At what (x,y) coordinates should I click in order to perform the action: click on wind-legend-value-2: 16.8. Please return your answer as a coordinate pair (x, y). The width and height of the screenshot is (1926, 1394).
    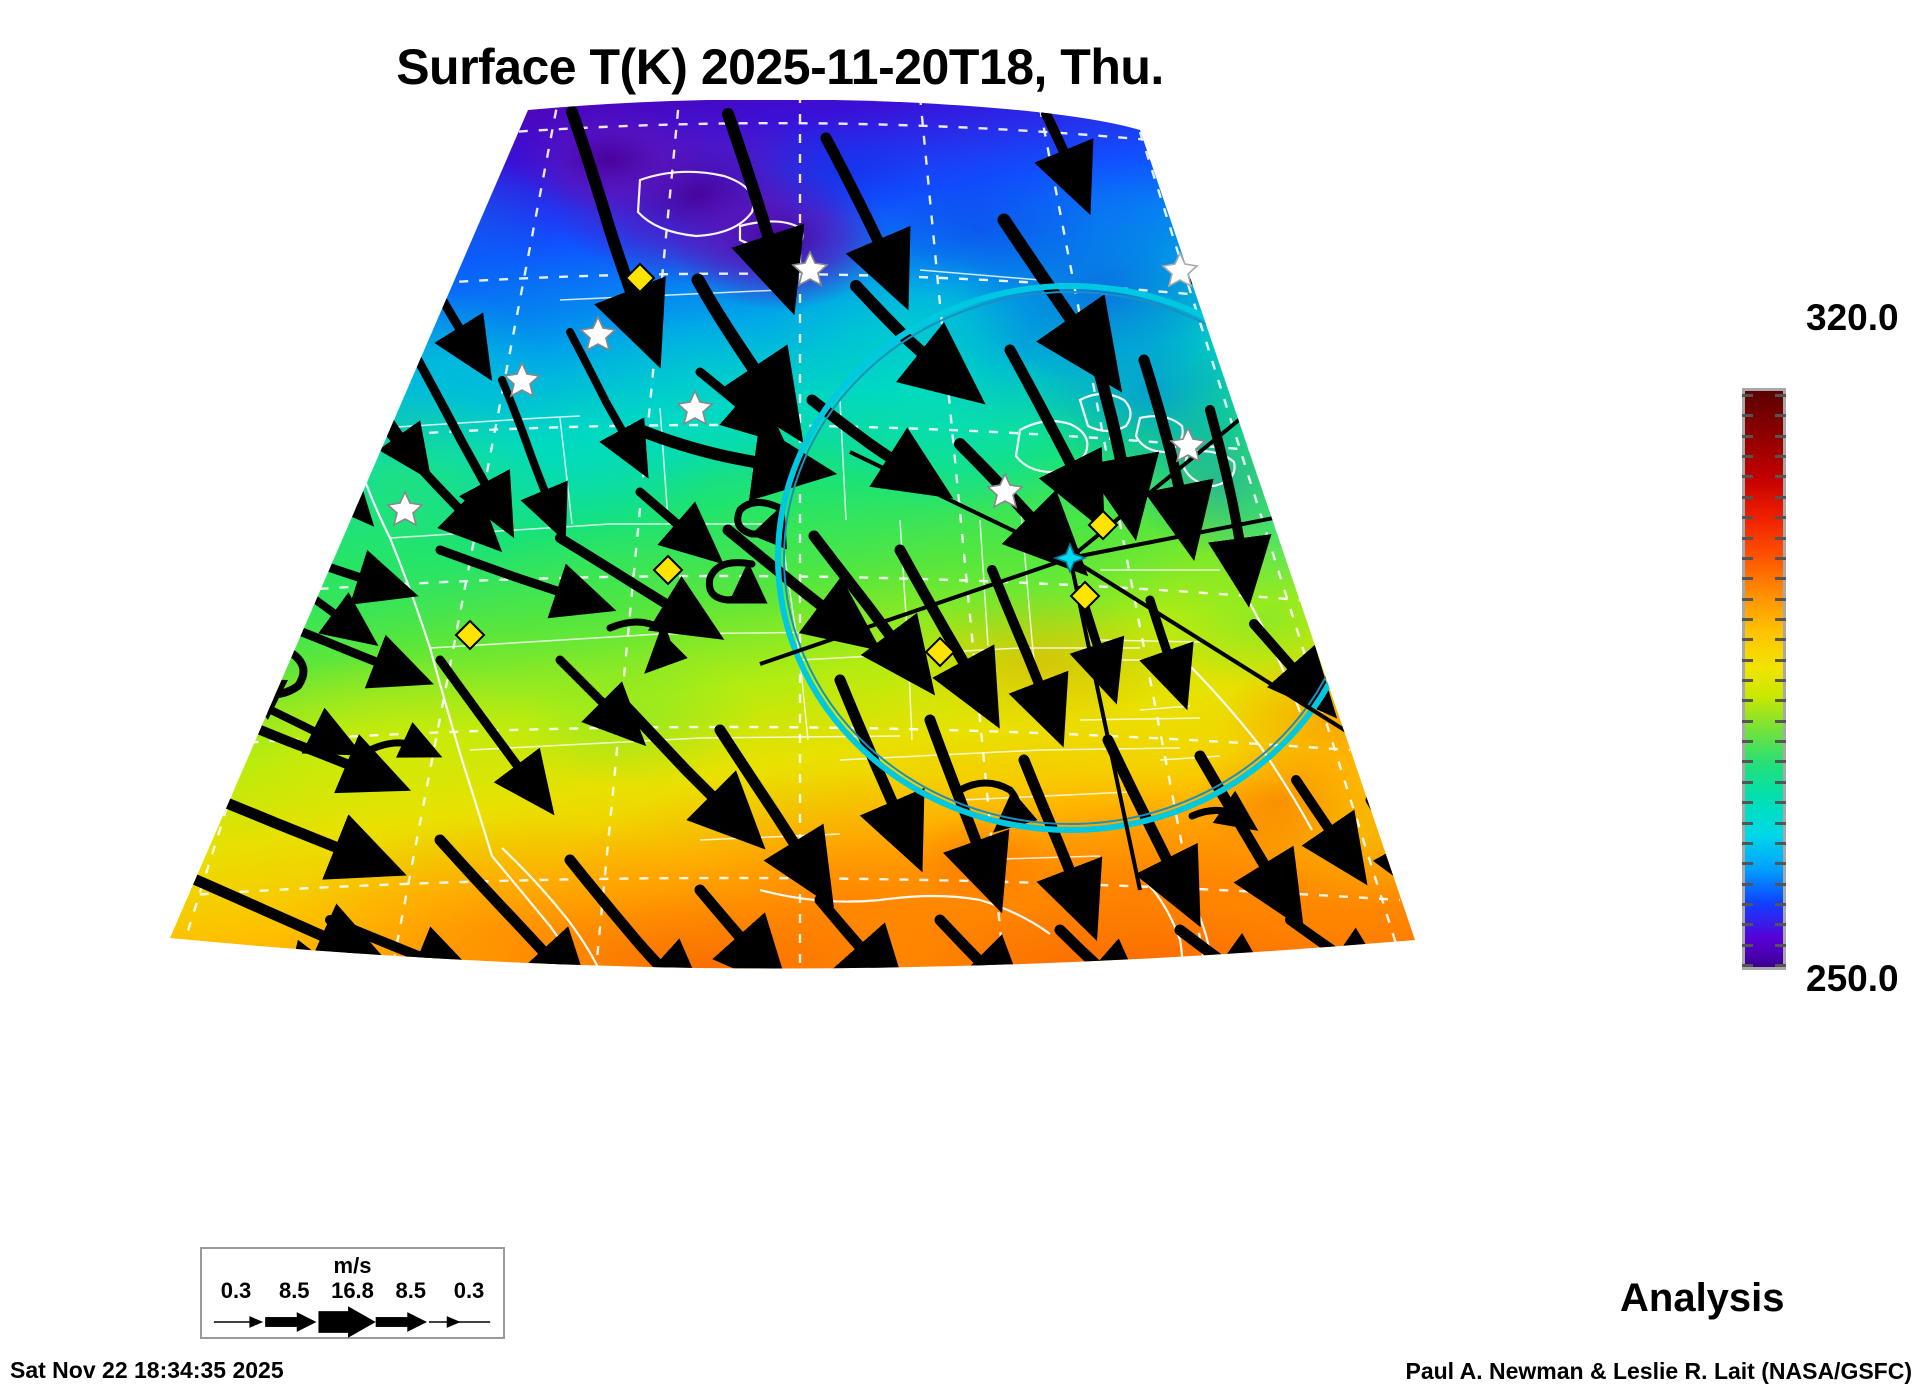
    Looking at the image, I should click on (352, 1290).